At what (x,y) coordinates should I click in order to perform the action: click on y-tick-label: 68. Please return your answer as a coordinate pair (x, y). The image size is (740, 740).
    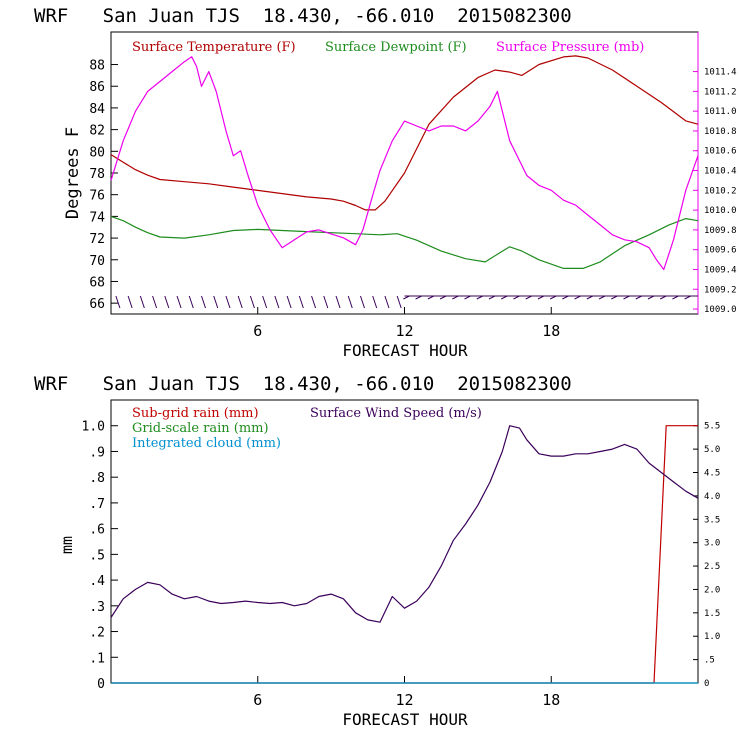
    Looking at the image, I should click on (97, 282).